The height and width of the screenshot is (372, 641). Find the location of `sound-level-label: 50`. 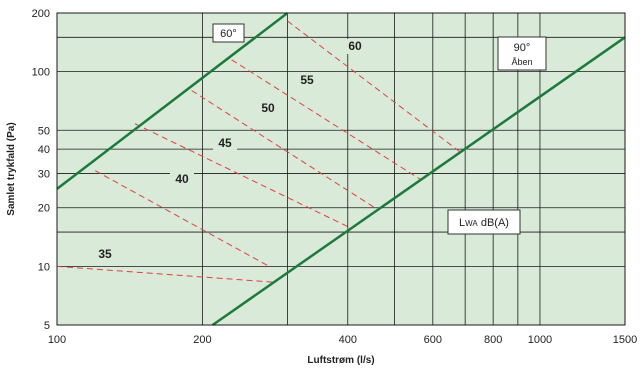

sound-level-label: 50 is located at coordinates (268, 108).